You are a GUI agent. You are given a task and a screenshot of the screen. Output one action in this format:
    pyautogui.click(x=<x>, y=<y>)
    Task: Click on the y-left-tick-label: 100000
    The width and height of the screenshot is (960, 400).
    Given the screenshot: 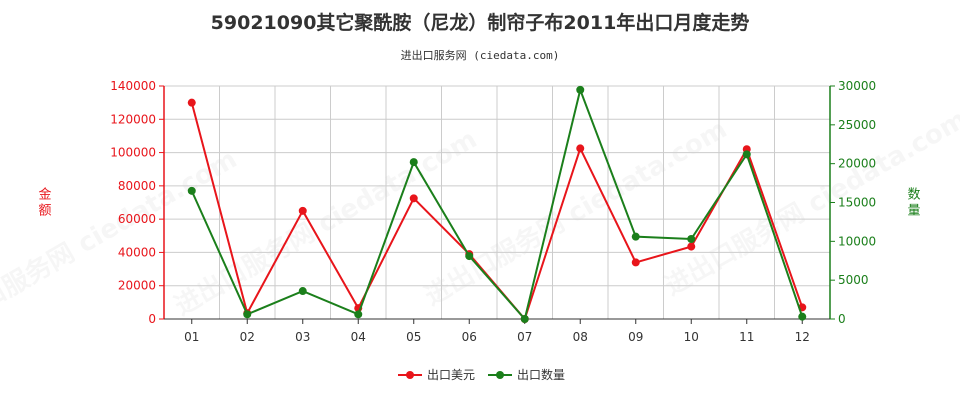 What is the action you would take?
    pyautogui.click(x=133, y=153)
    